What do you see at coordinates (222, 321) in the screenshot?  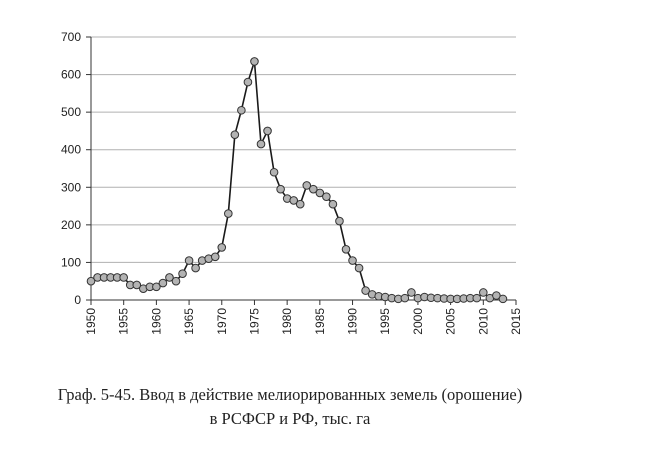 I see `x-tick-label: 1970` at bounding box center [222, 321].